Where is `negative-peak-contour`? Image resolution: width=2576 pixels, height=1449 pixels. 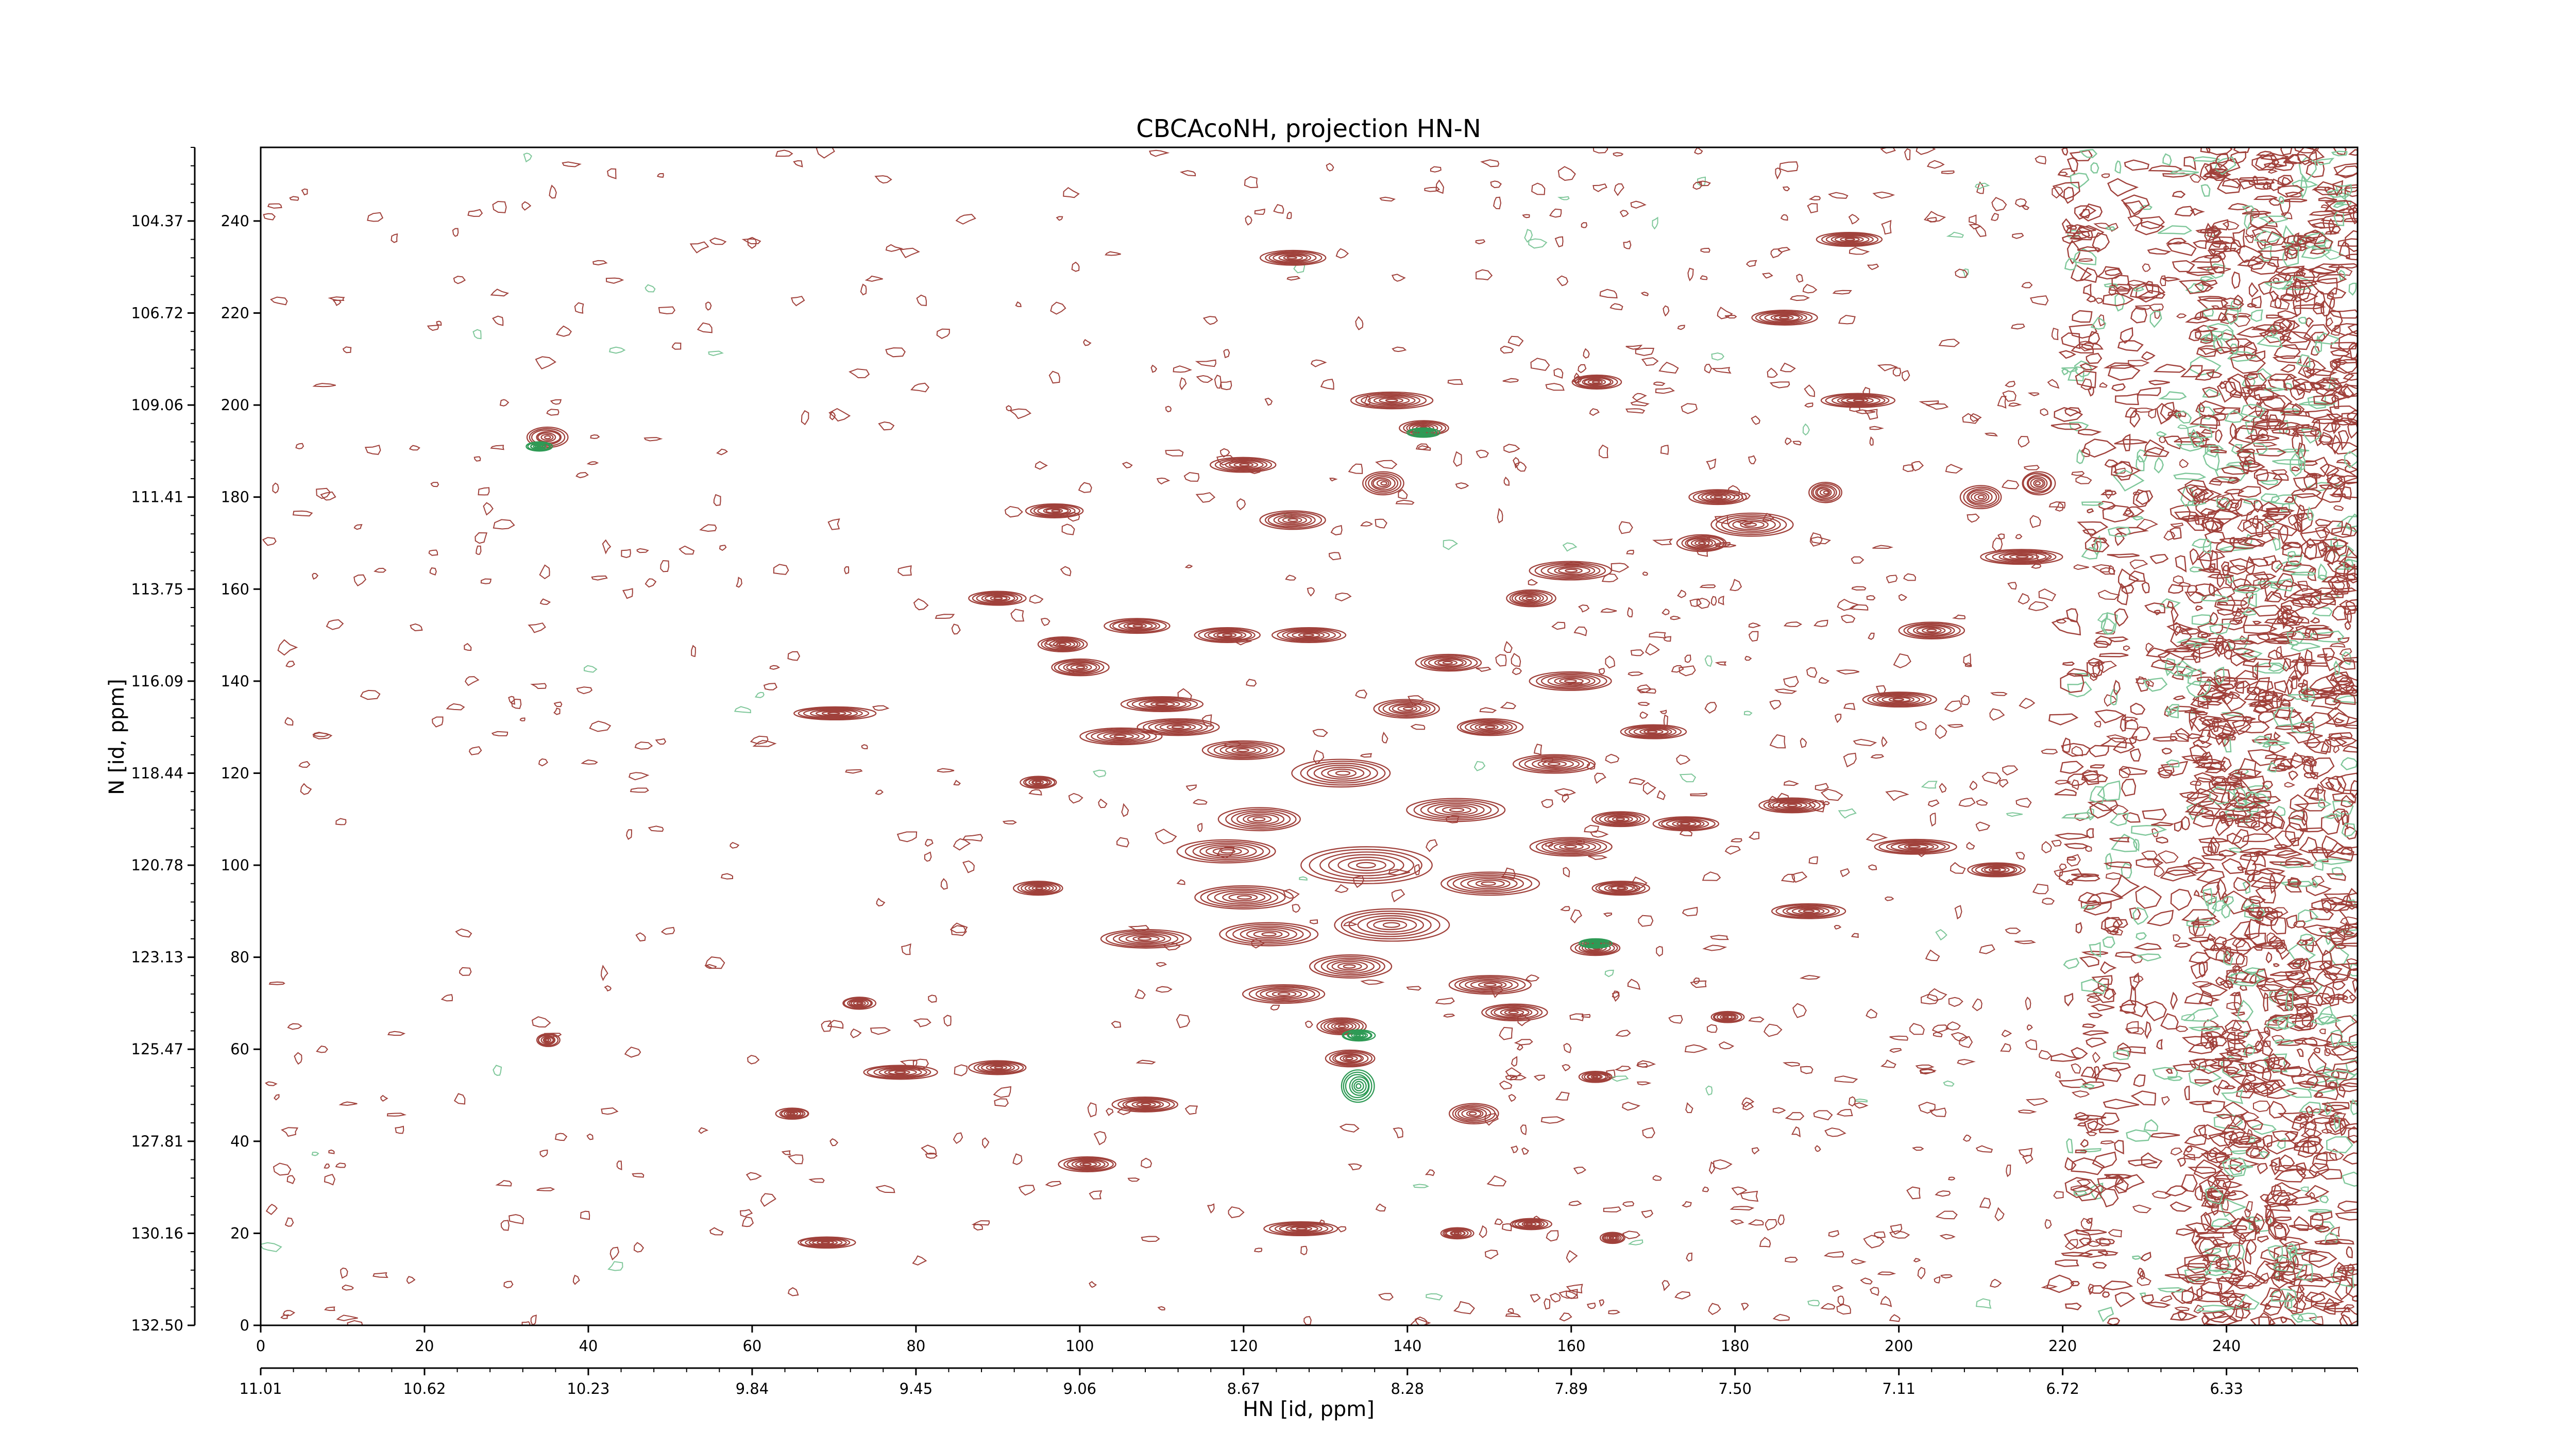
negative-peak-contour is located at coordinates (1358, 1086).